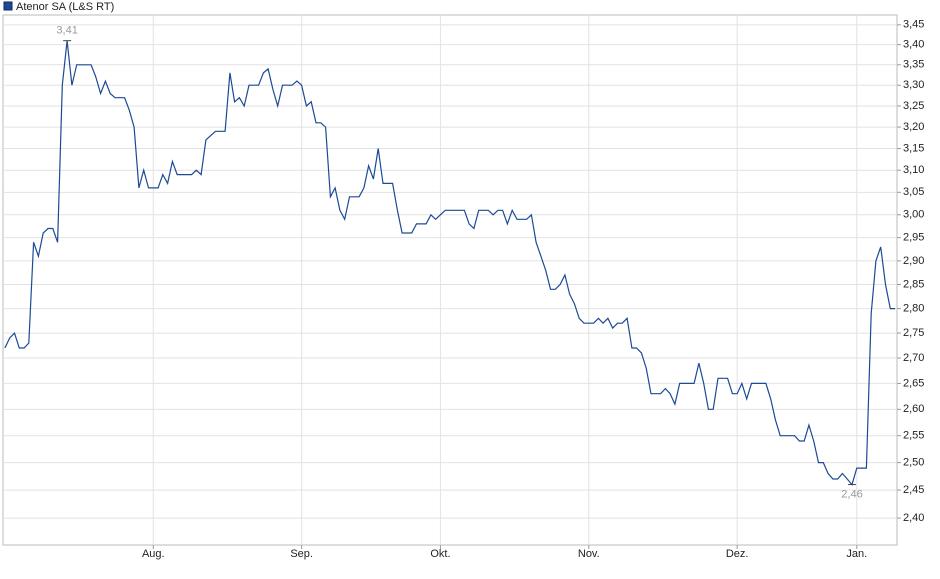 The width and height of the screenshot is (940, 579). I want to click on y-tick-label: 2,45, so click(913, 490).